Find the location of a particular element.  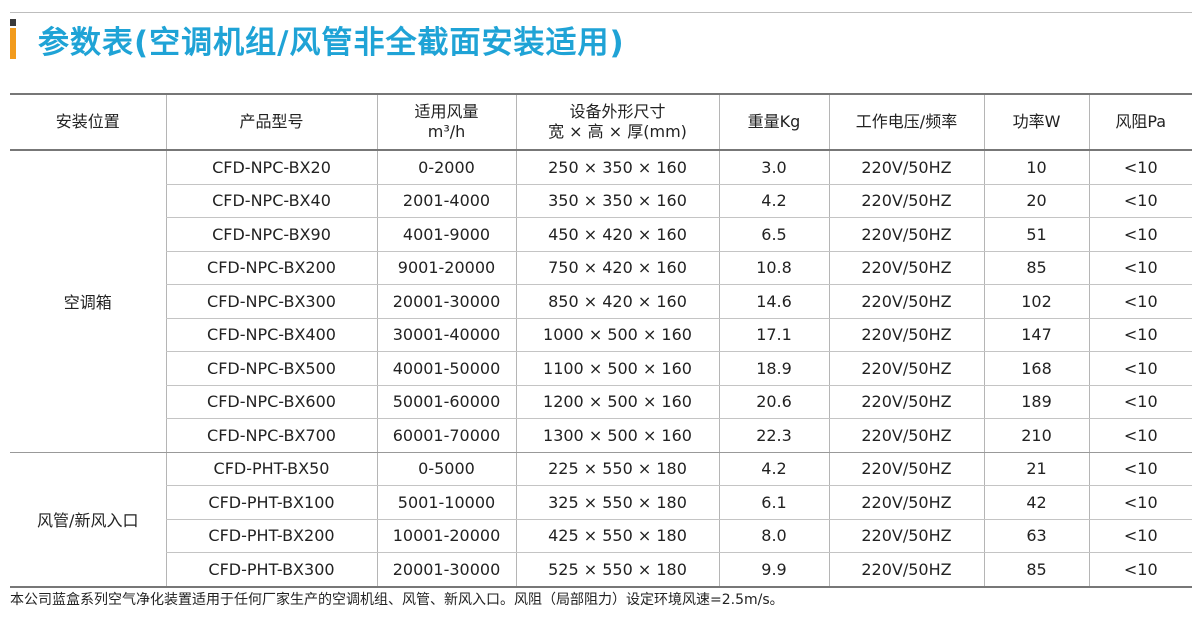

cell-model: CFD-NPC-BX600 is located at coordinates (271, 402).